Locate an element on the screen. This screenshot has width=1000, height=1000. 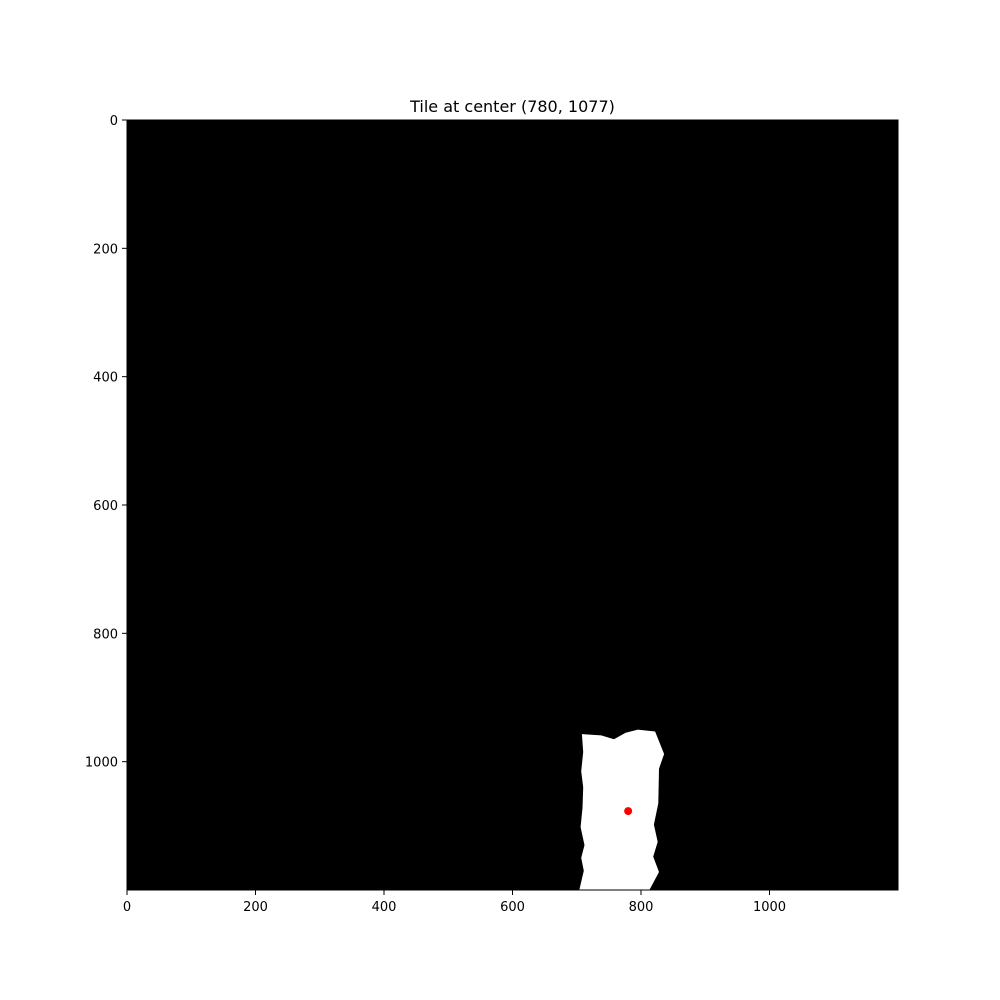
y-tick-label: 600 is located at coordinates (105, 506).